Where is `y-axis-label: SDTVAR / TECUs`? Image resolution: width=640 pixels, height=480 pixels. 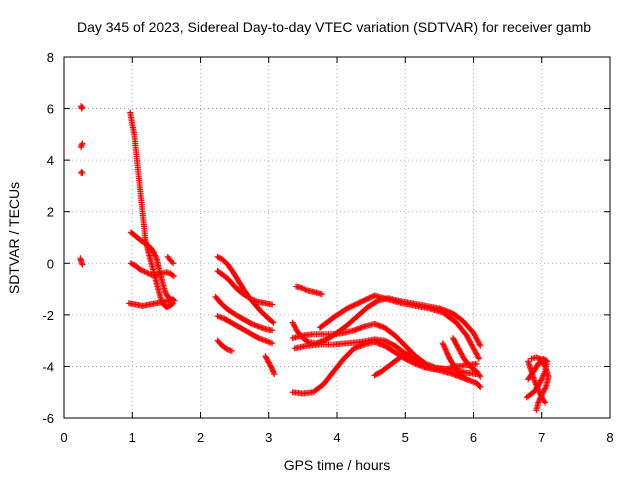
y-axis-label: SDTVAR / TECUs is located at coordinates (14, 238).